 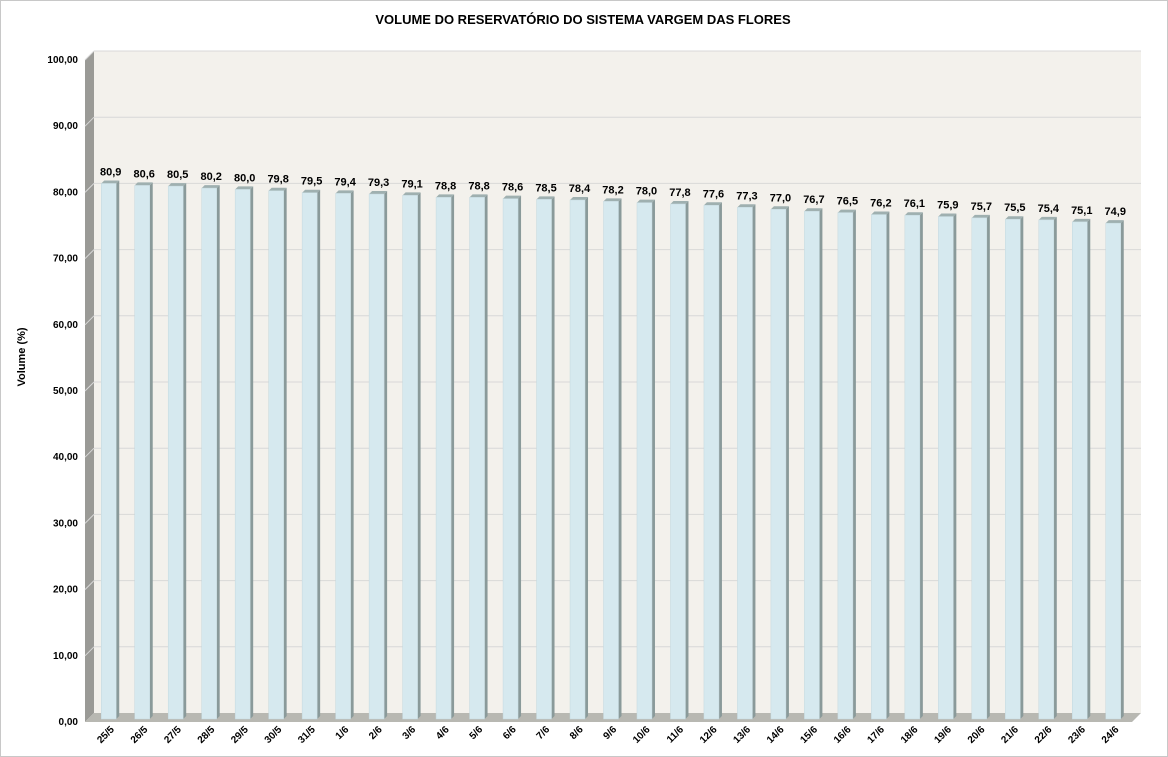 I want to click on x-tick-label: 12/6, so click(x=709, y=735).